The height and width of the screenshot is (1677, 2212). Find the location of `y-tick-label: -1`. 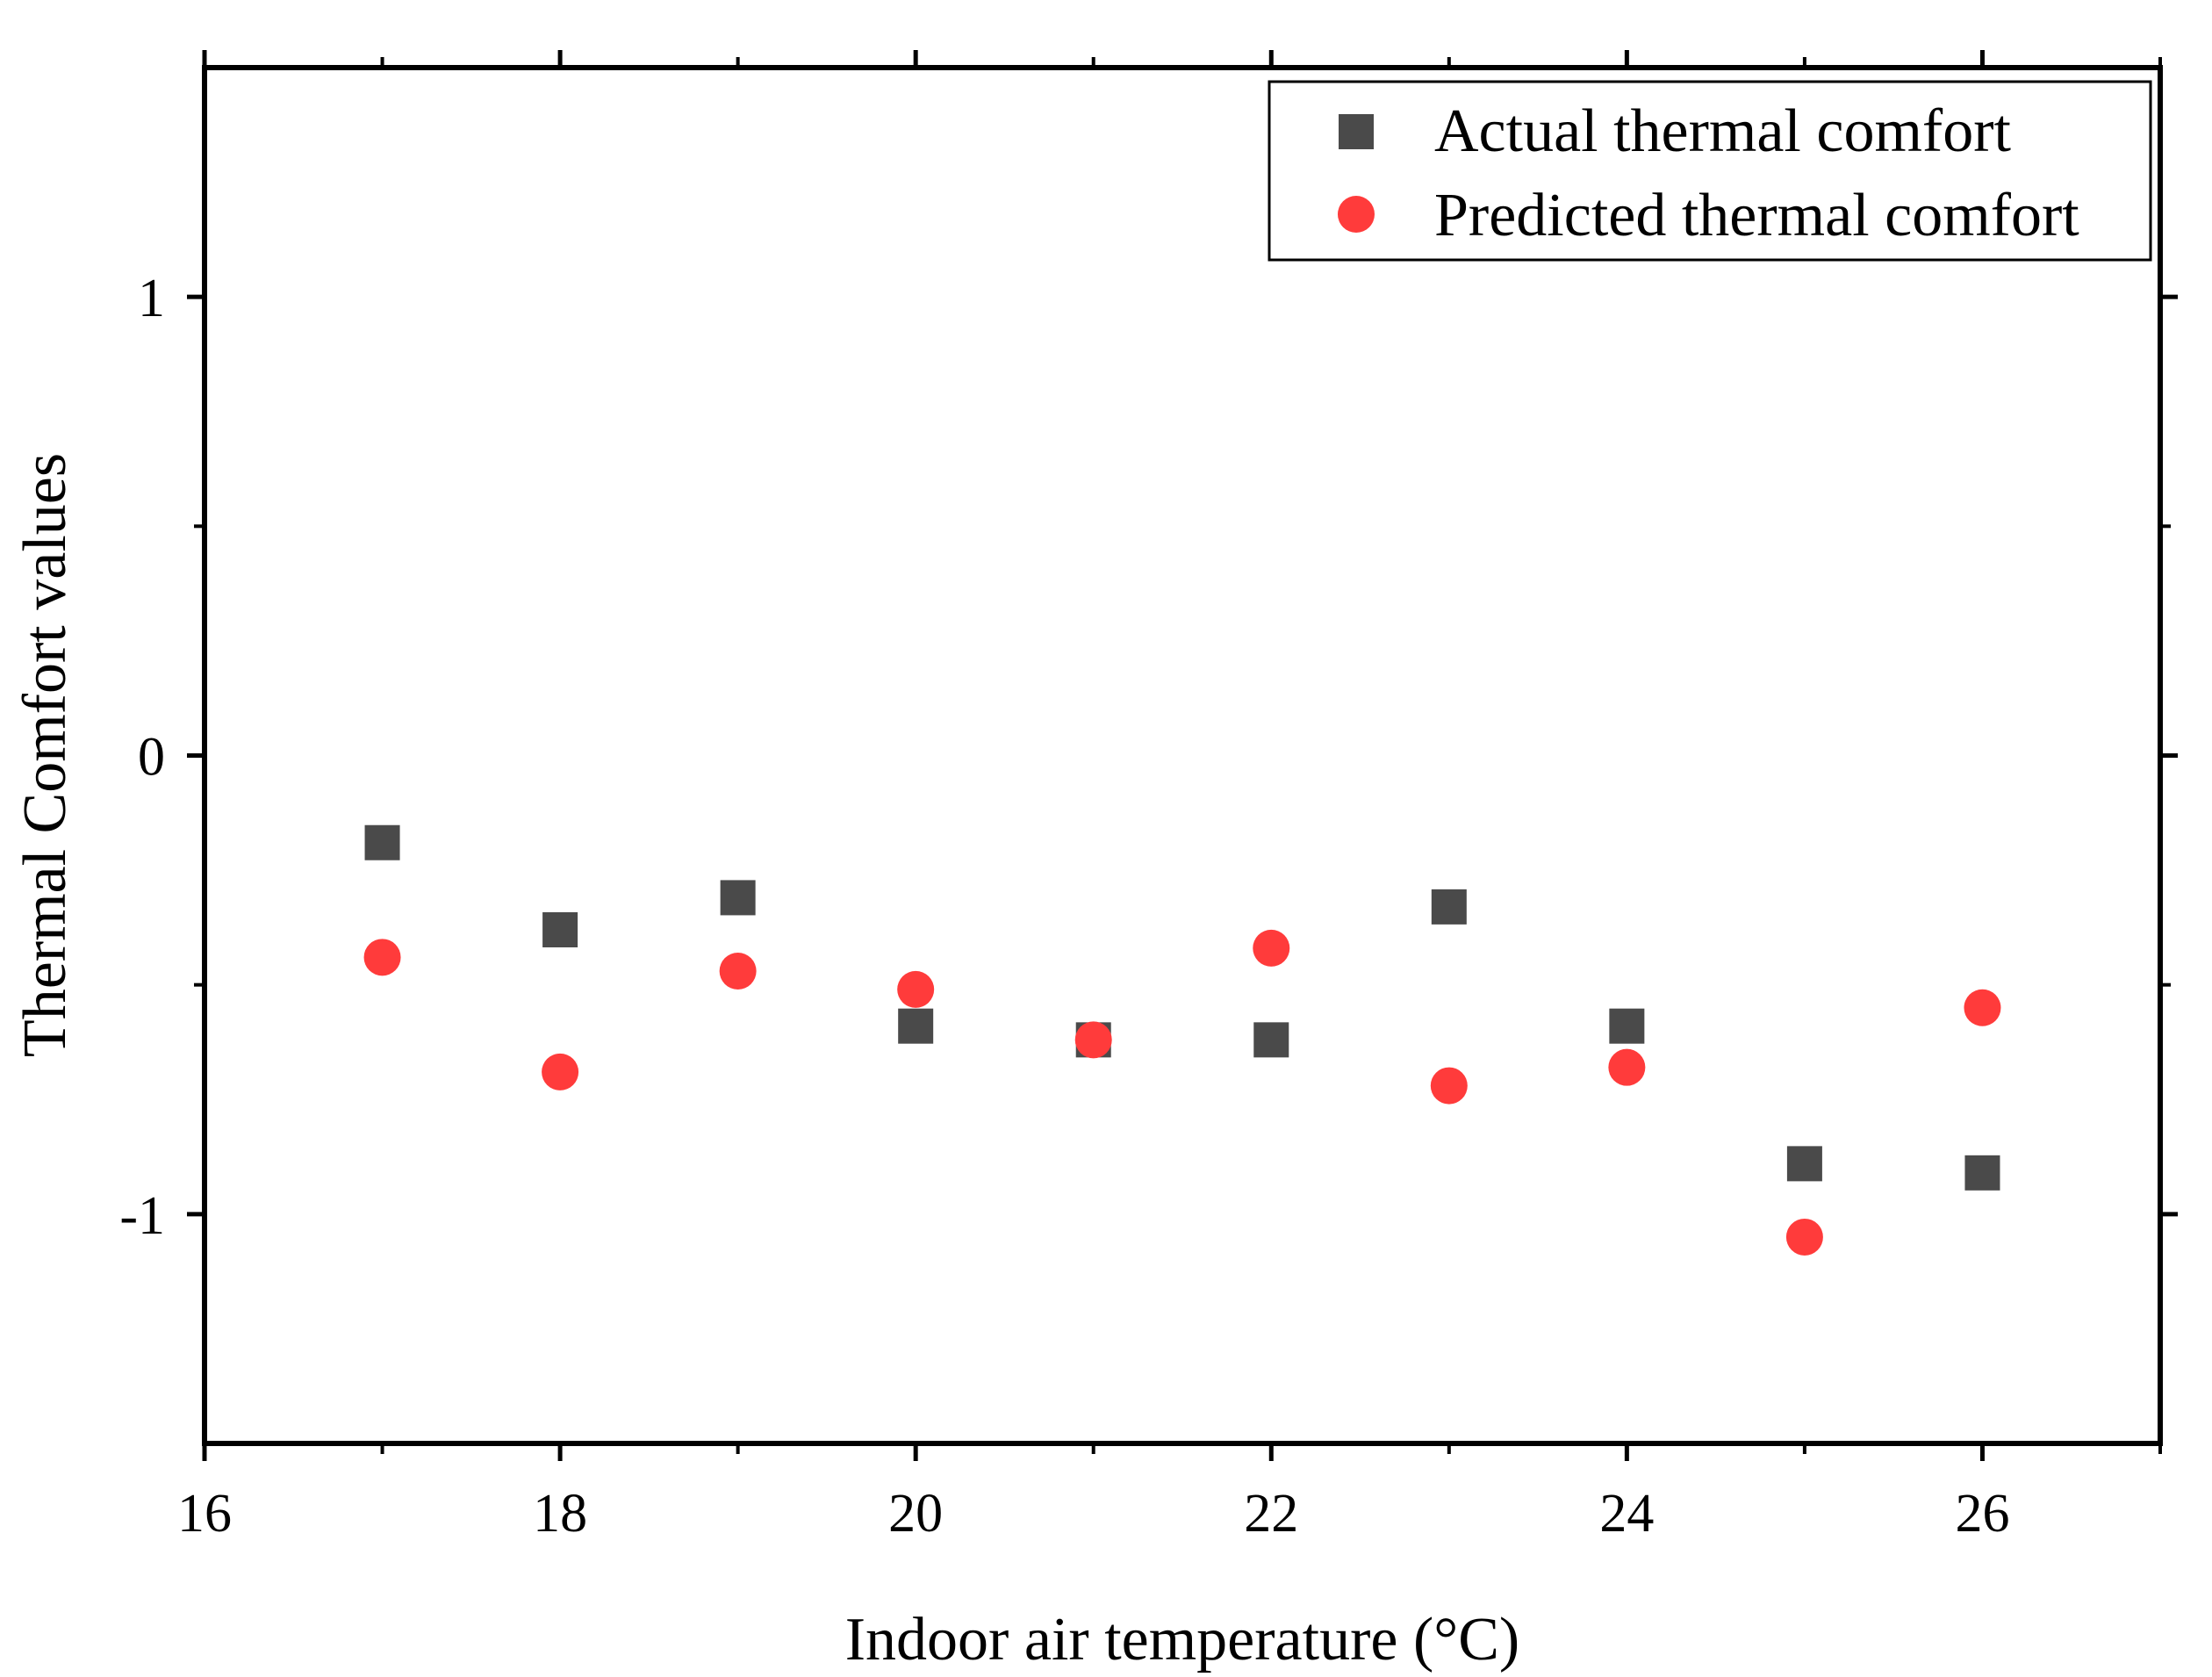

y-tick-label: -1 is located at coordinates (142, 1216).